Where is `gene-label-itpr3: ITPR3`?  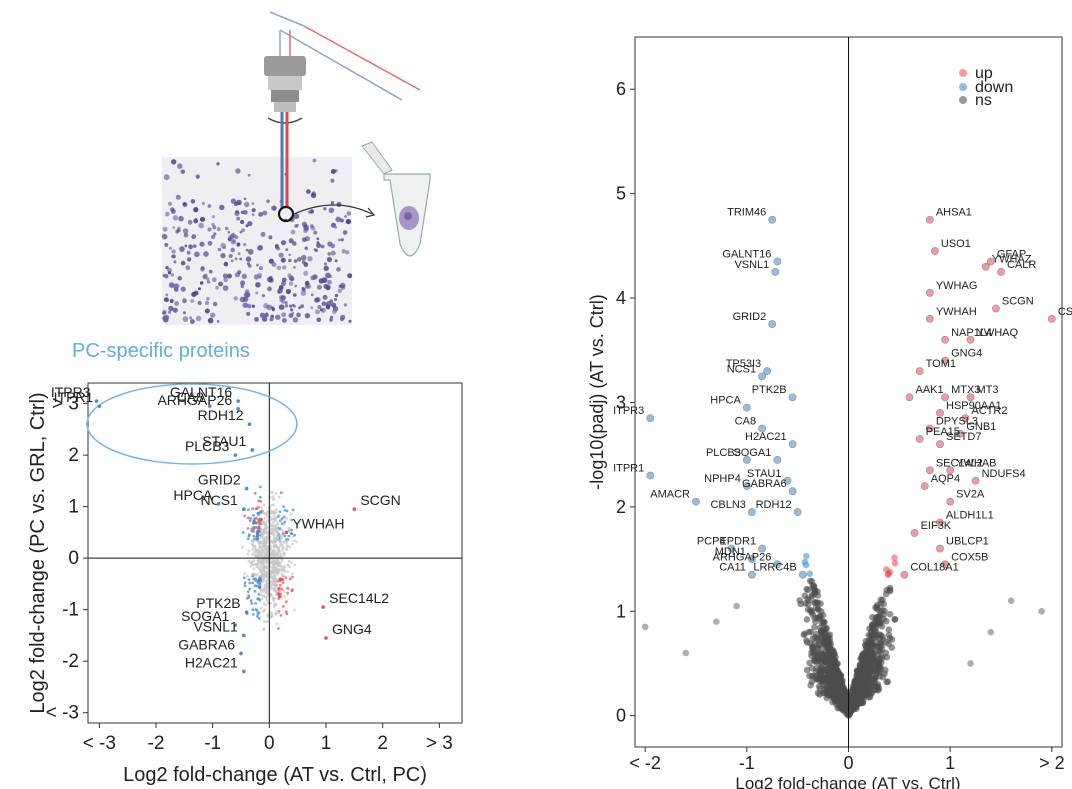
gene-label-itpr3: ITPR3 is located at coordinates (71, 392).